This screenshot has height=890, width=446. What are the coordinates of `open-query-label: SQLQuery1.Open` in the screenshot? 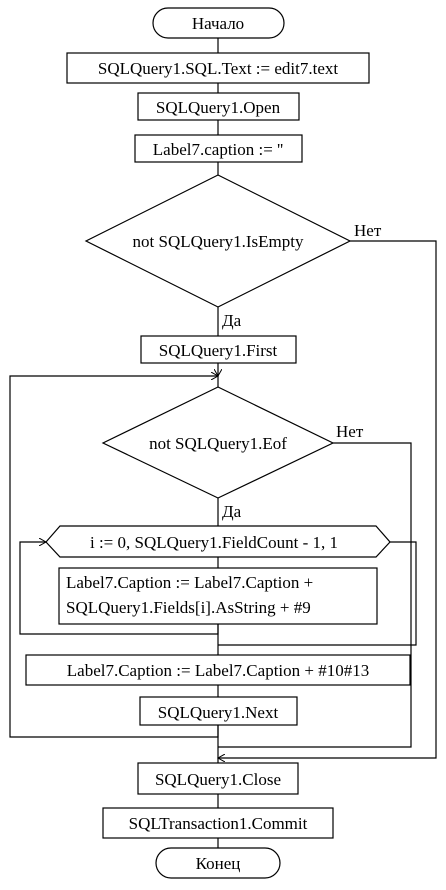 It's located at (218, 107).